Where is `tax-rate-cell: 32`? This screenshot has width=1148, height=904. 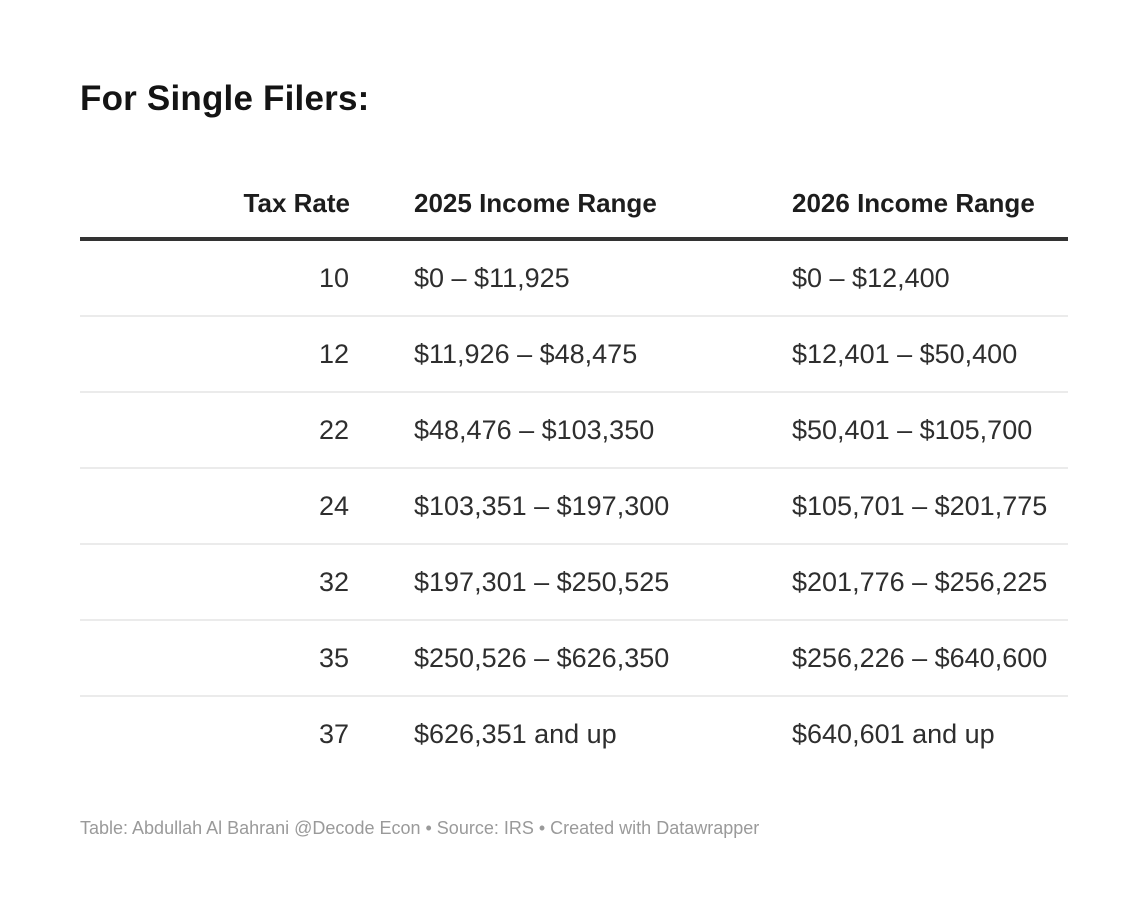 tax-rate-cell: 32 is located at coordinates (215, 582).